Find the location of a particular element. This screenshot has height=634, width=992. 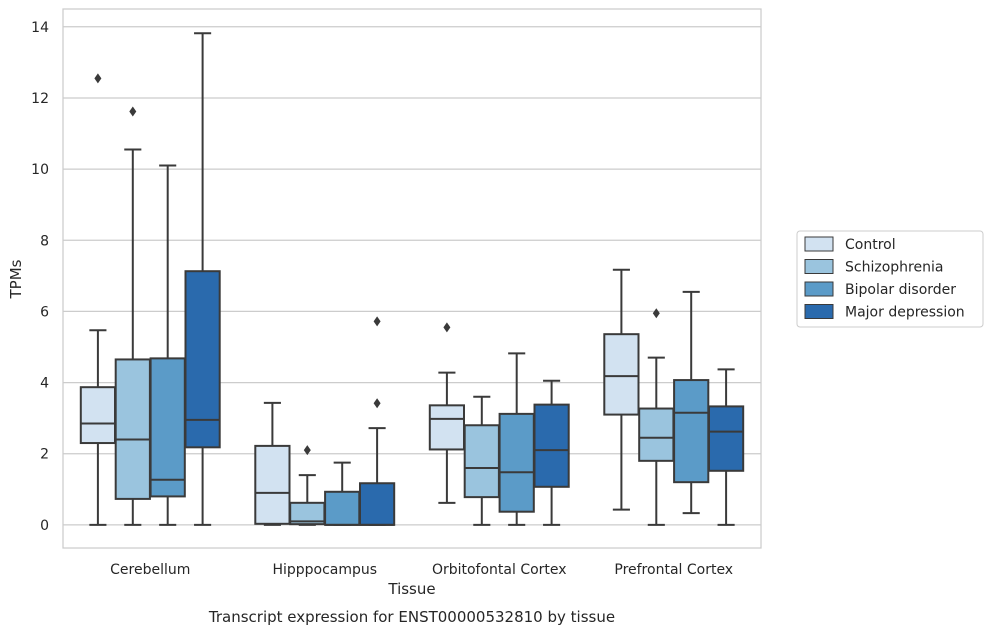

x-tick-label: Orbitofontal Cortex is located at coordinates (499, 570).